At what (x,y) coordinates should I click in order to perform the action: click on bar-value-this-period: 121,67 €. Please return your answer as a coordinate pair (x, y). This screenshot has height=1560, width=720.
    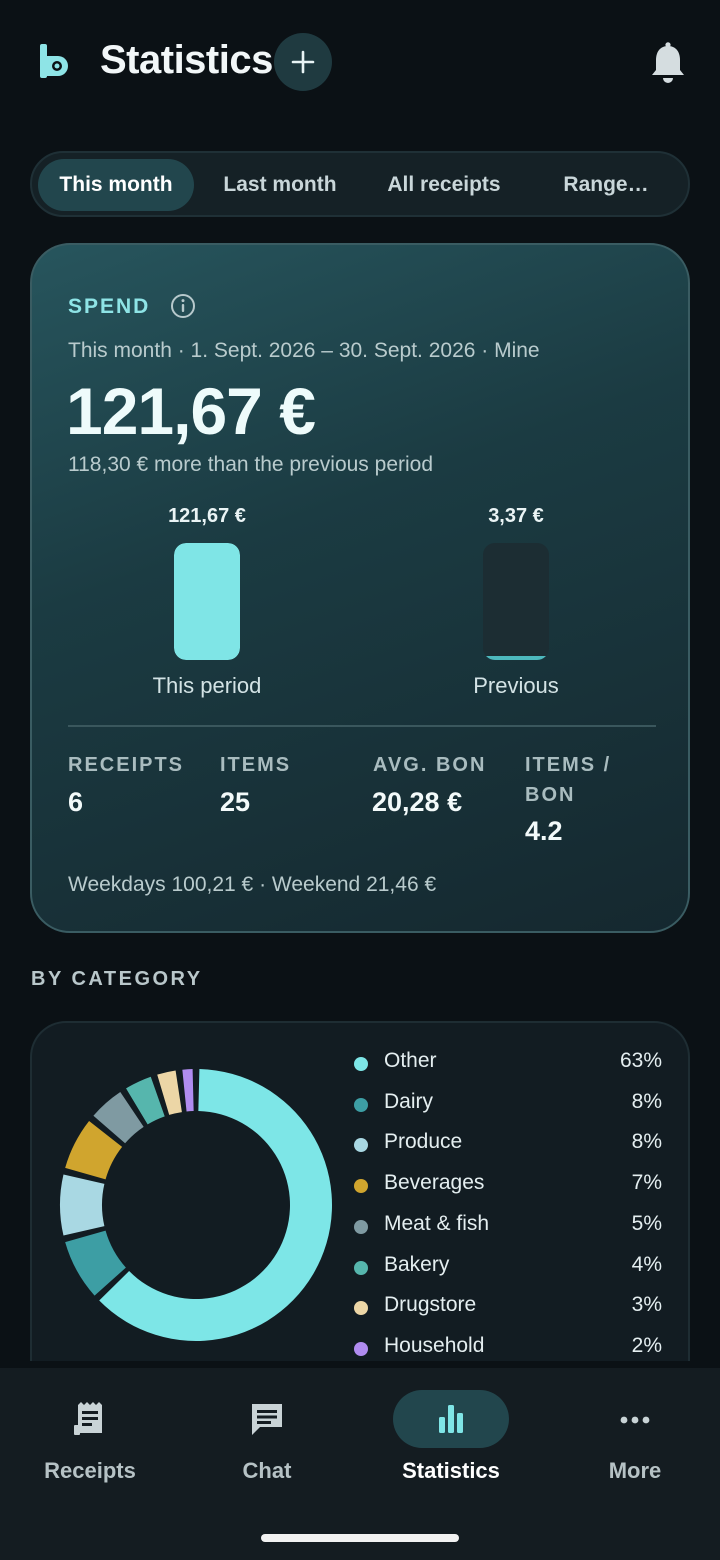
    Looking at the image, I should click on (207, 516).